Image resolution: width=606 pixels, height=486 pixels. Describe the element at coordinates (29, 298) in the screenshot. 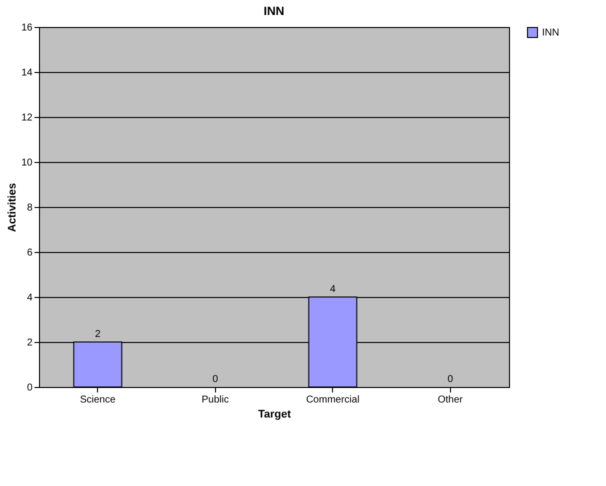

I see `y-tick-label: 4` at that location.